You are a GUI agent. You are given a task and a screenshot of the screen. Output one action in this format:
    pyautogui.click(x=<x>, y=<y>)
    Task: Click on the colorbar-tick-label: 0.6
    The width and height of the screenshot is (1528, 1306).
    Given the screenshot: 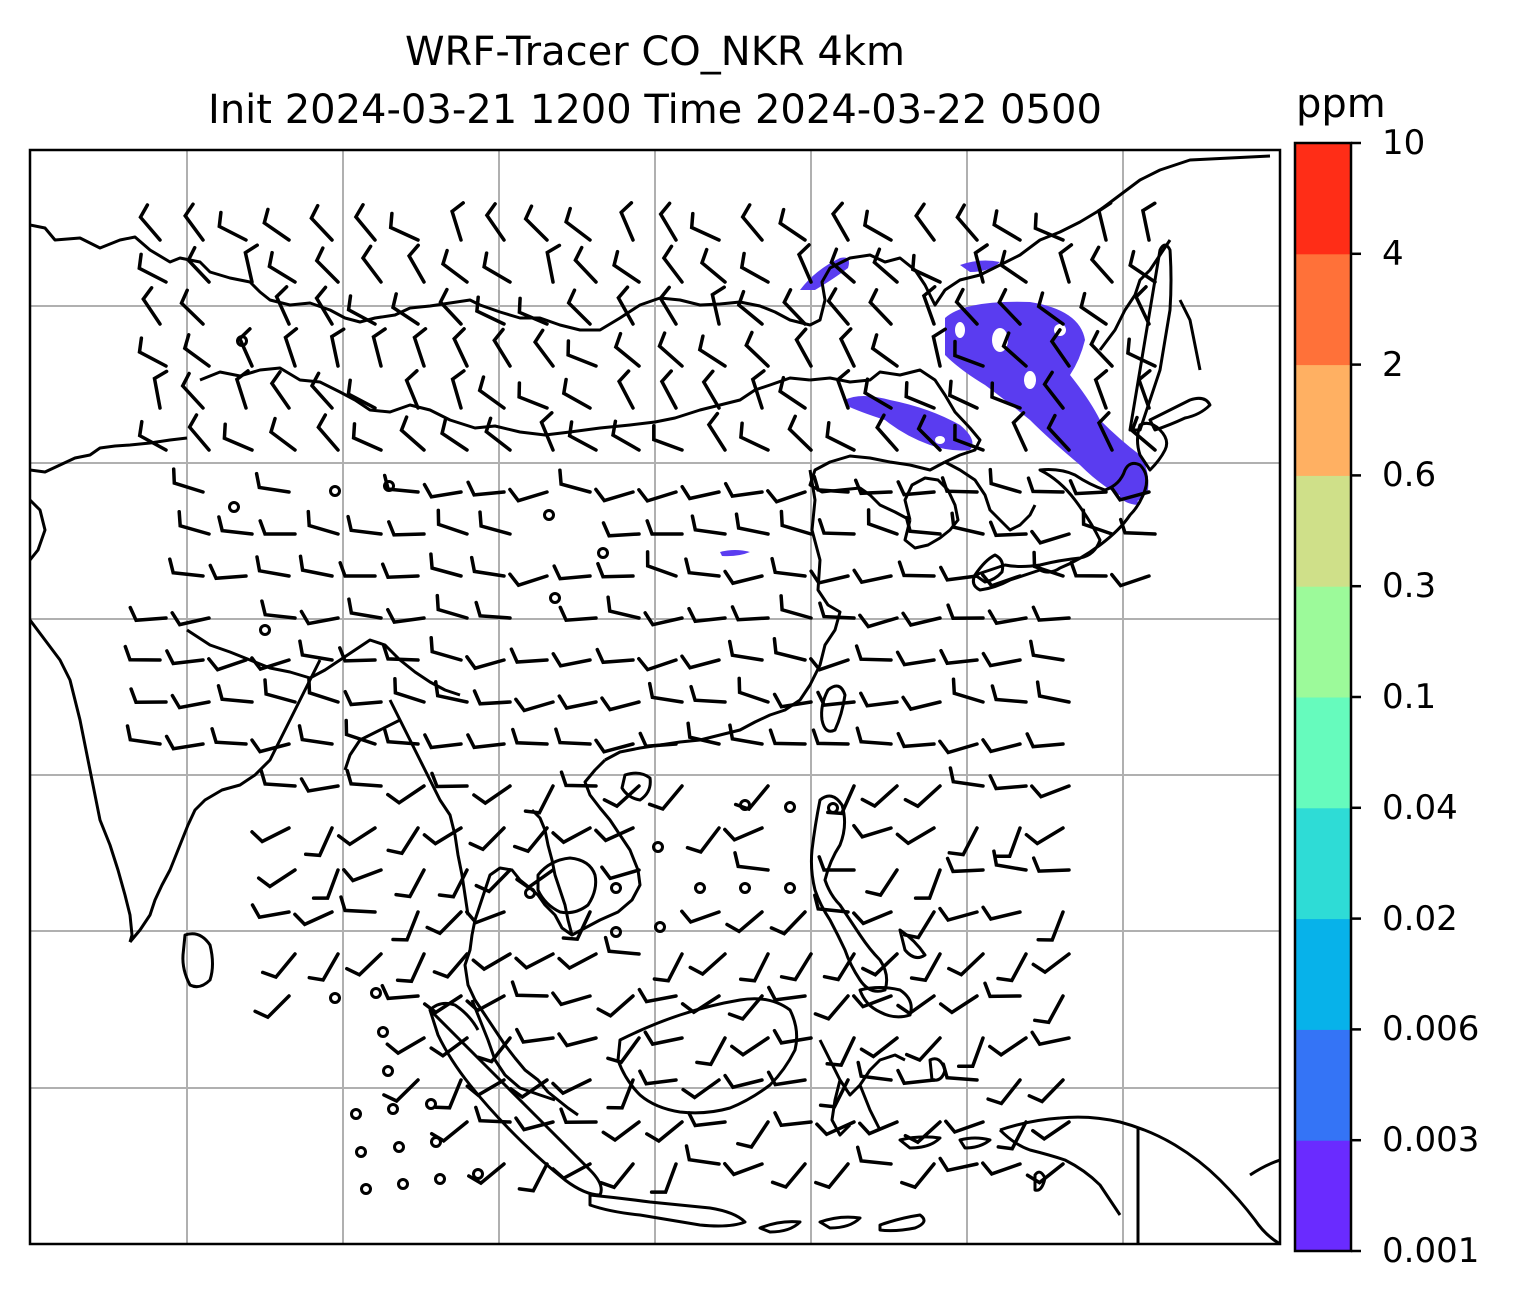 What is the action you would take?
    pyautogui.click(x=1409, y=475)
    